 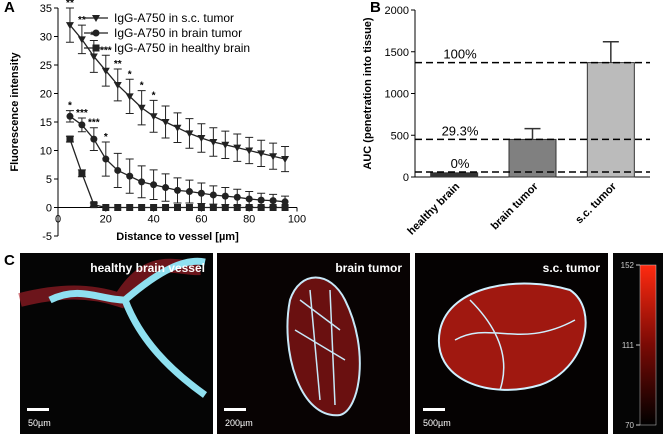 What do you see at coordinates (47, 237) in the screenshot?
I see `y-tick-label: -5` at bounding box center [47, 237].